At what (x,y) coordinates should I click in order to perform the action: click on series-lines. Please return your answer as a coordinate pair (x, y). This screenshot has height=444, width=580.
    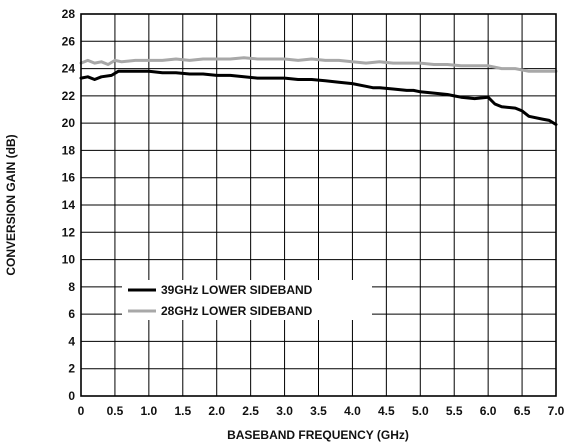
    Looking at the image, I should click on (318, 91).